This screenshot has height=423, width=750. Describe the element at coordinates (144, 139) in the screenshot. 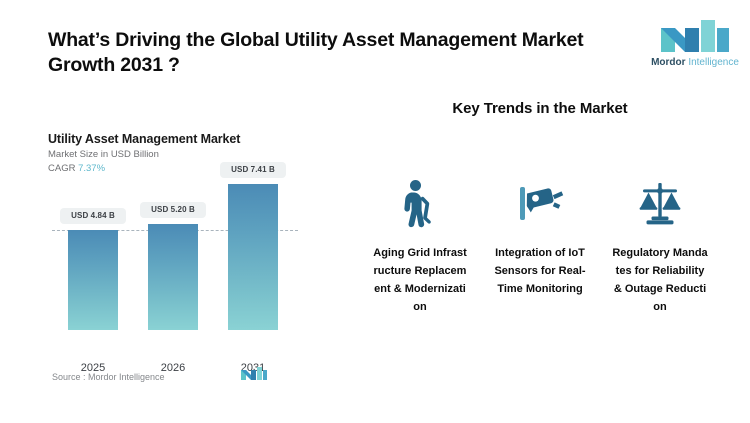

I see `chart-title: Utility Asset Management Market` at that location.